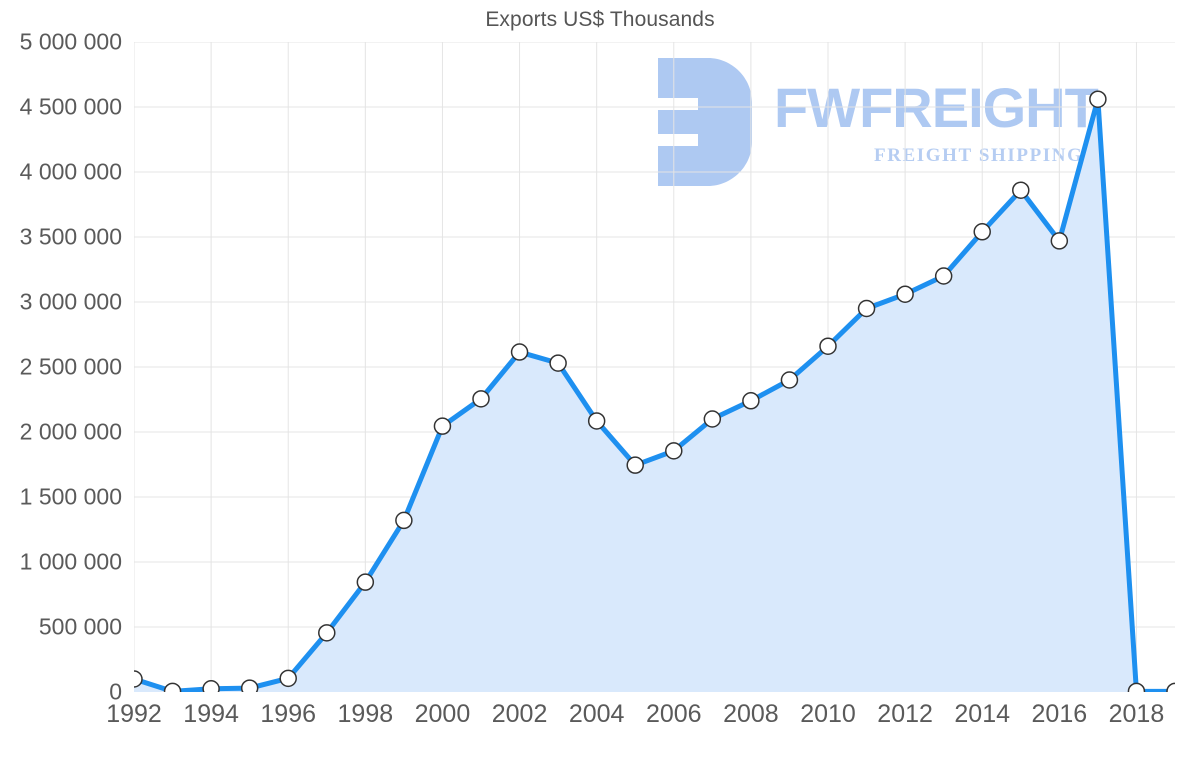  I want to click on y-axis-tick-label: 500 000, so click(80, 626).